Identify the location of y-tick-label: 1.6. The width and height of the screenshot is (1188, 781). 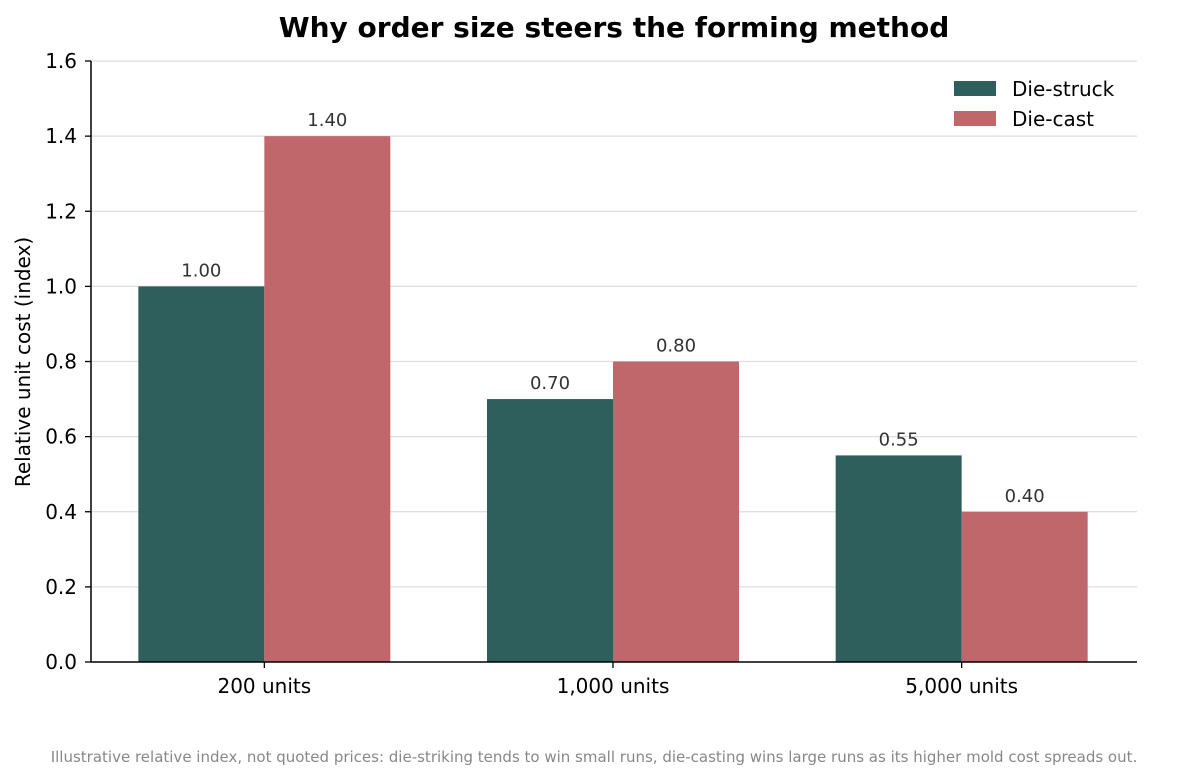
(61, 61).